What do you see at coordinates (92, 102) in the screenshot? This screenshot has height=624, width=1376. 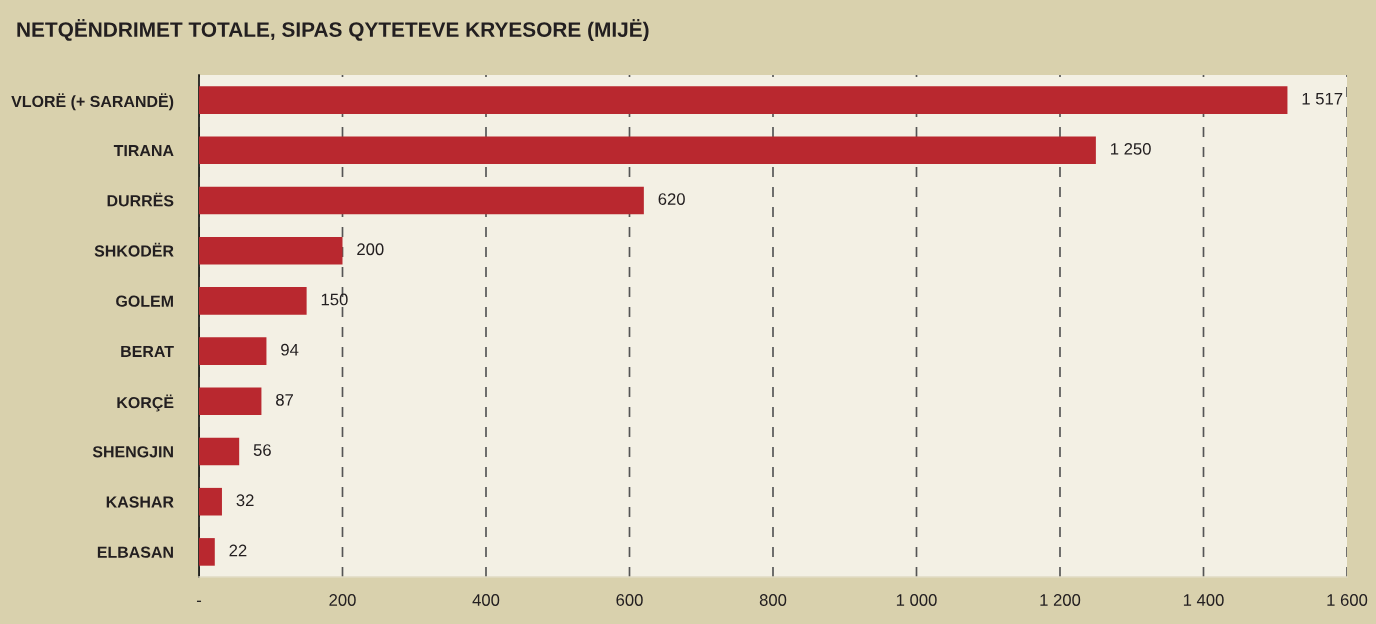 I see `y-tick-label: VLORË (+ SARANDË)` at bounding box center [92, 102].